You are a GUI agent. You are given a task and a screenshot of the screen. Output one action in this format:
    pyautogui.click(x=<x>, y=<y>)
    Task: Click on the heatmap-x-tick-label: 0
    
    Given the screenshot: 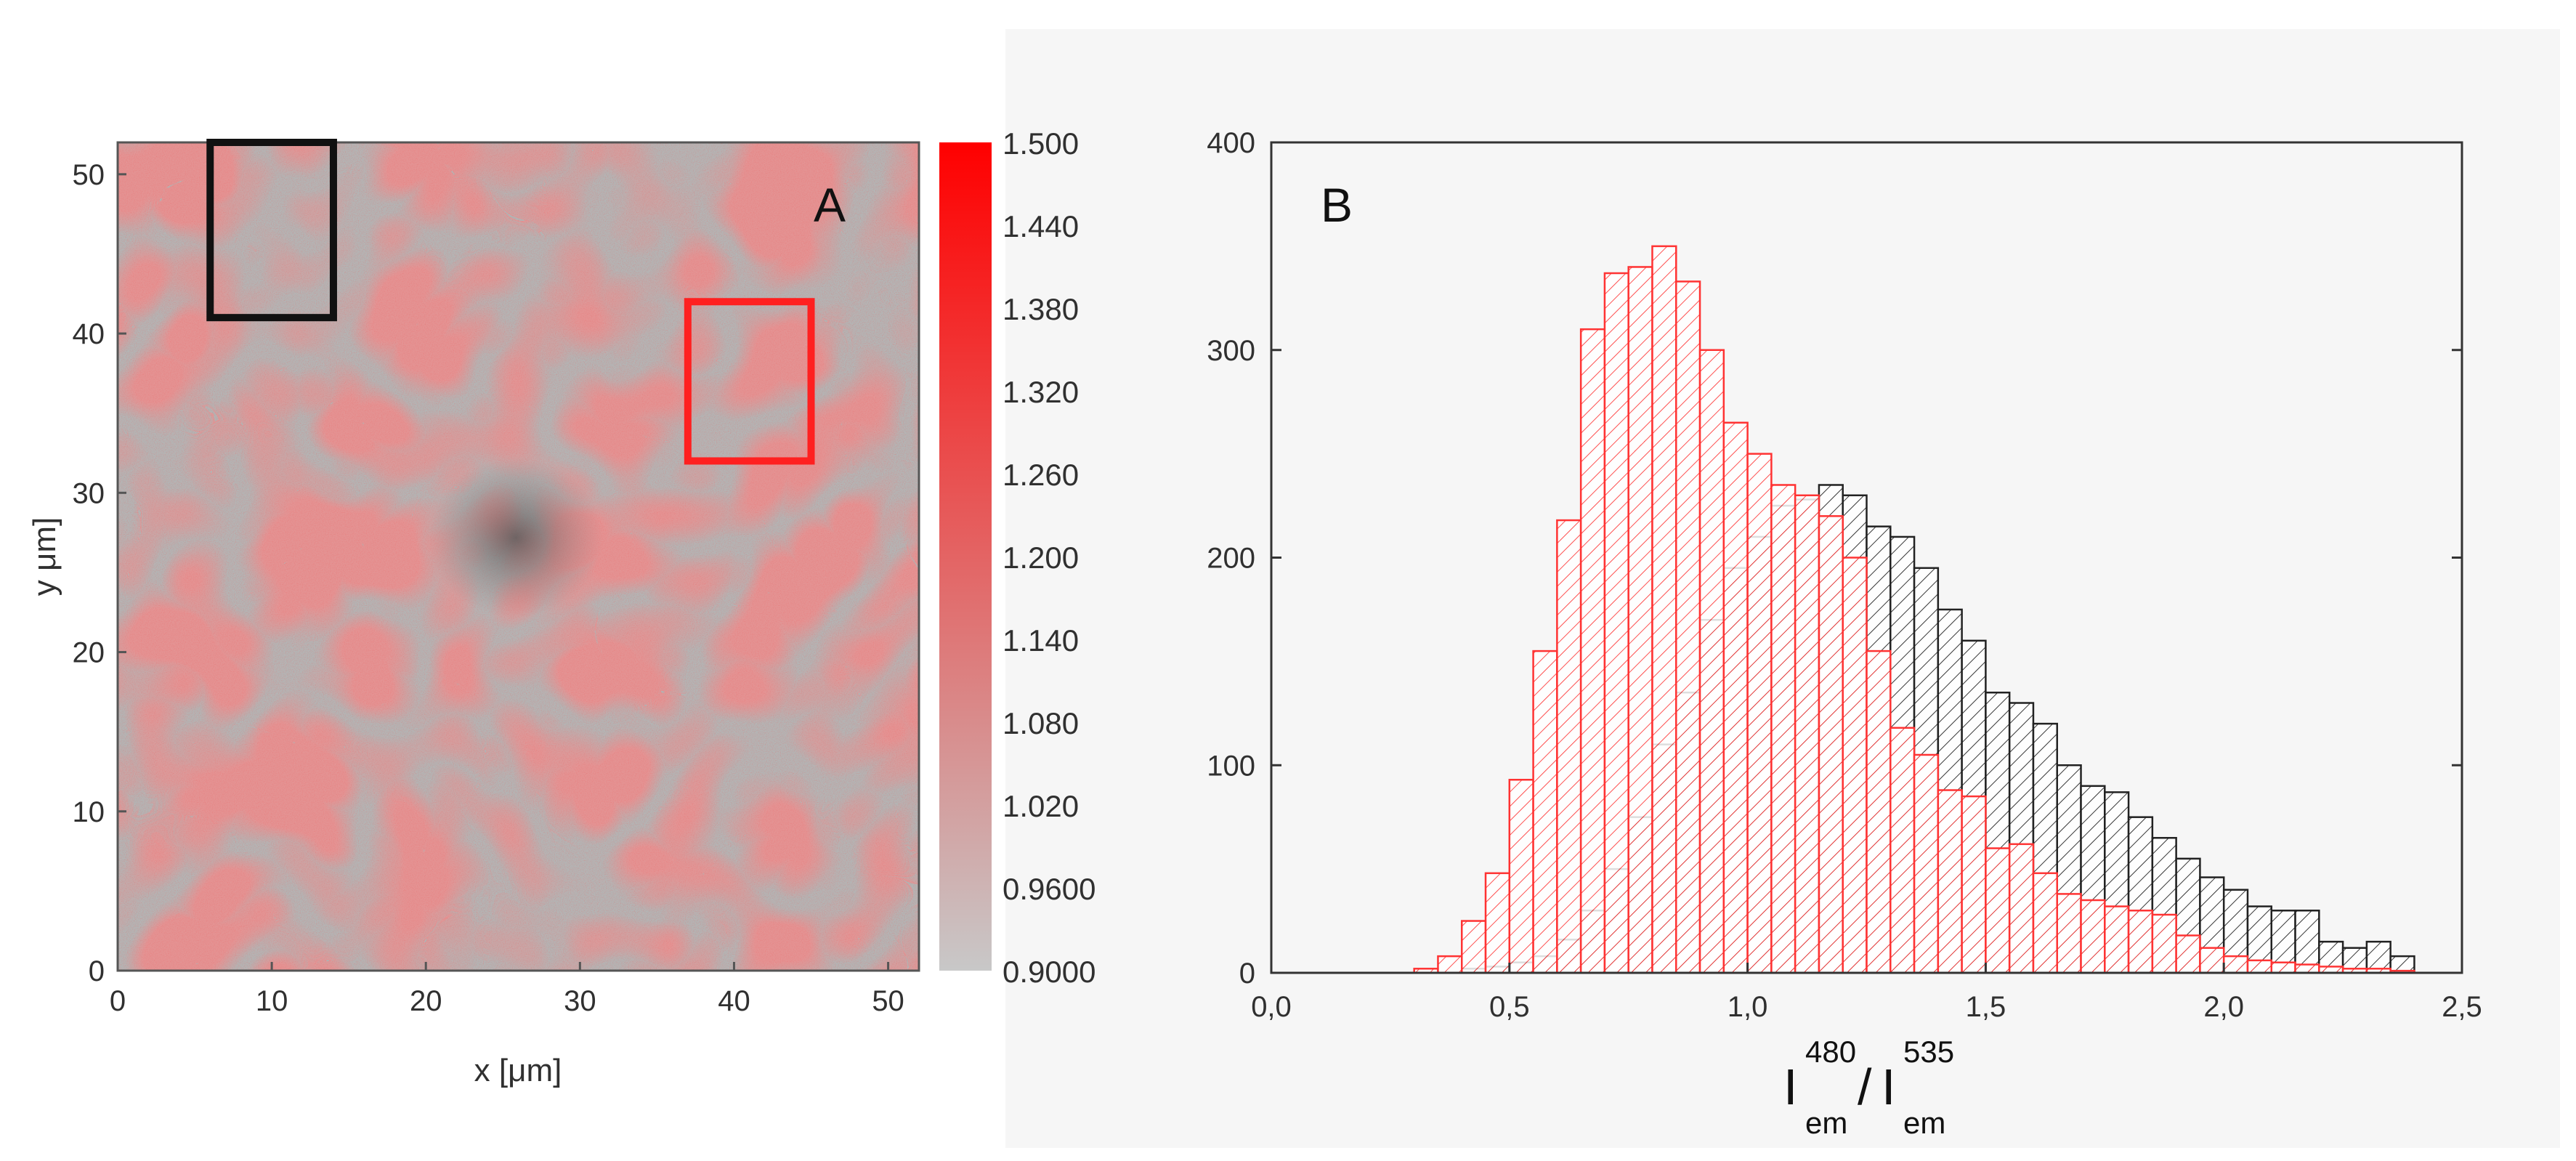 What is the action you would take?
    pyautogui.click(x=118, y=1001)
    